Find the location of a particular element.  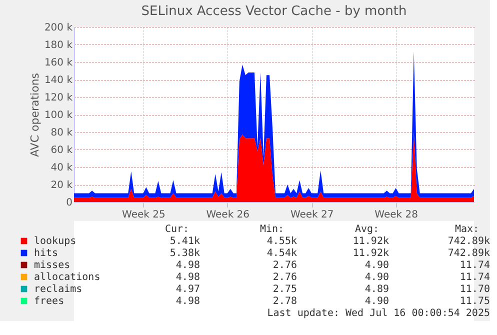

y-tick-label: 20 k is located at coordinates (61, 185).